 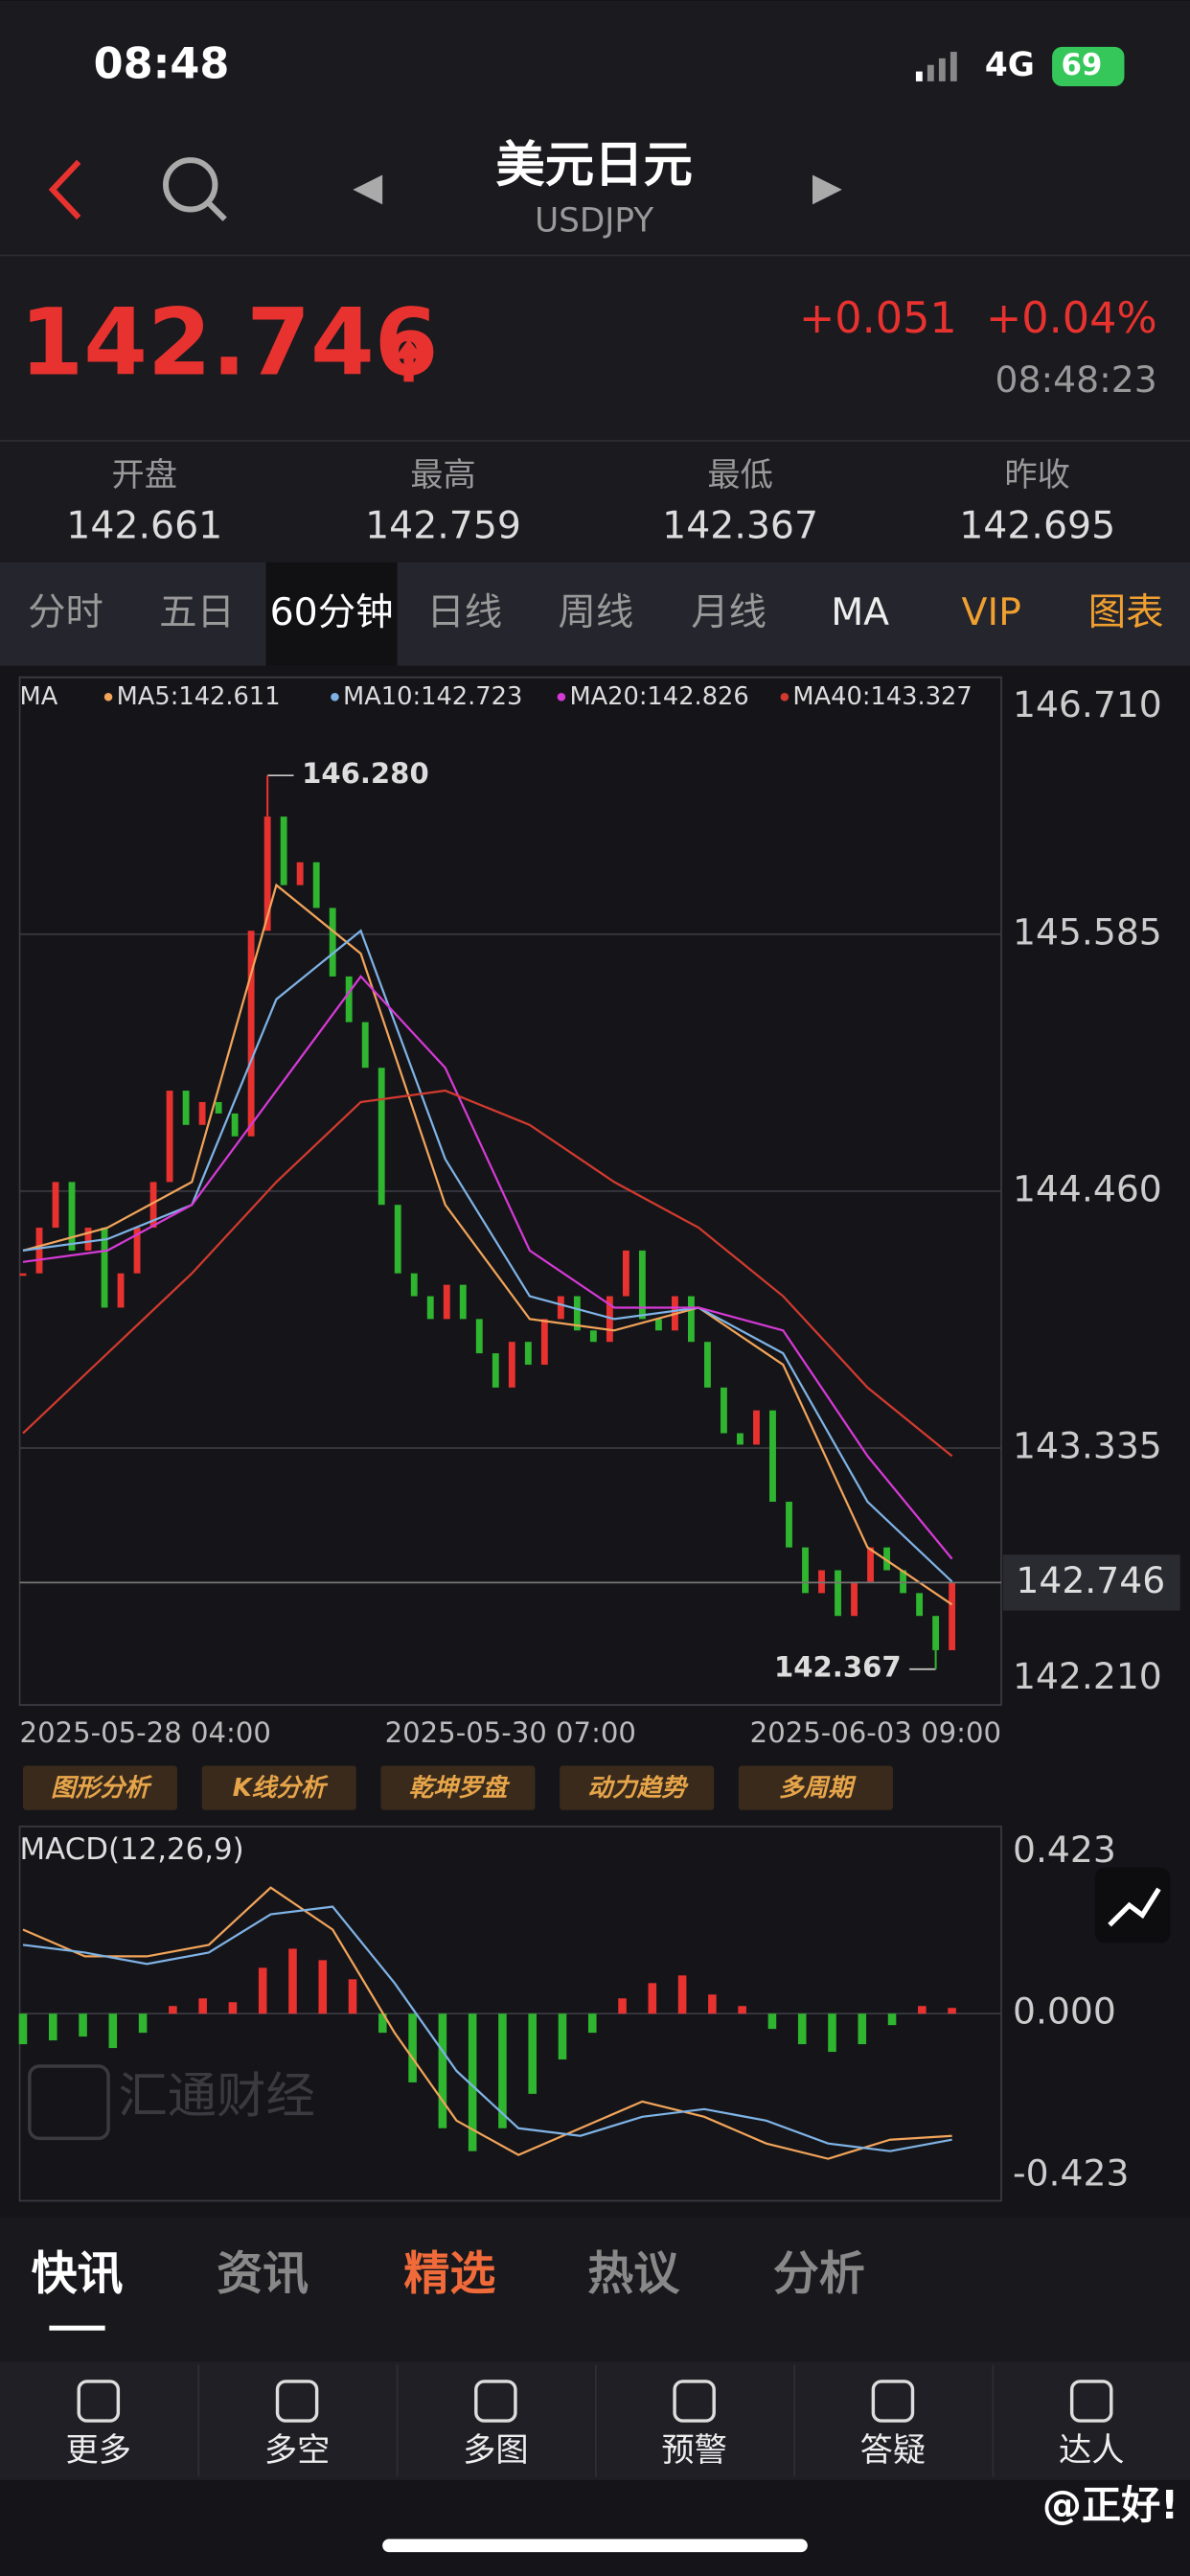 I want to click on macd-line, so click(x=487, y=2023).